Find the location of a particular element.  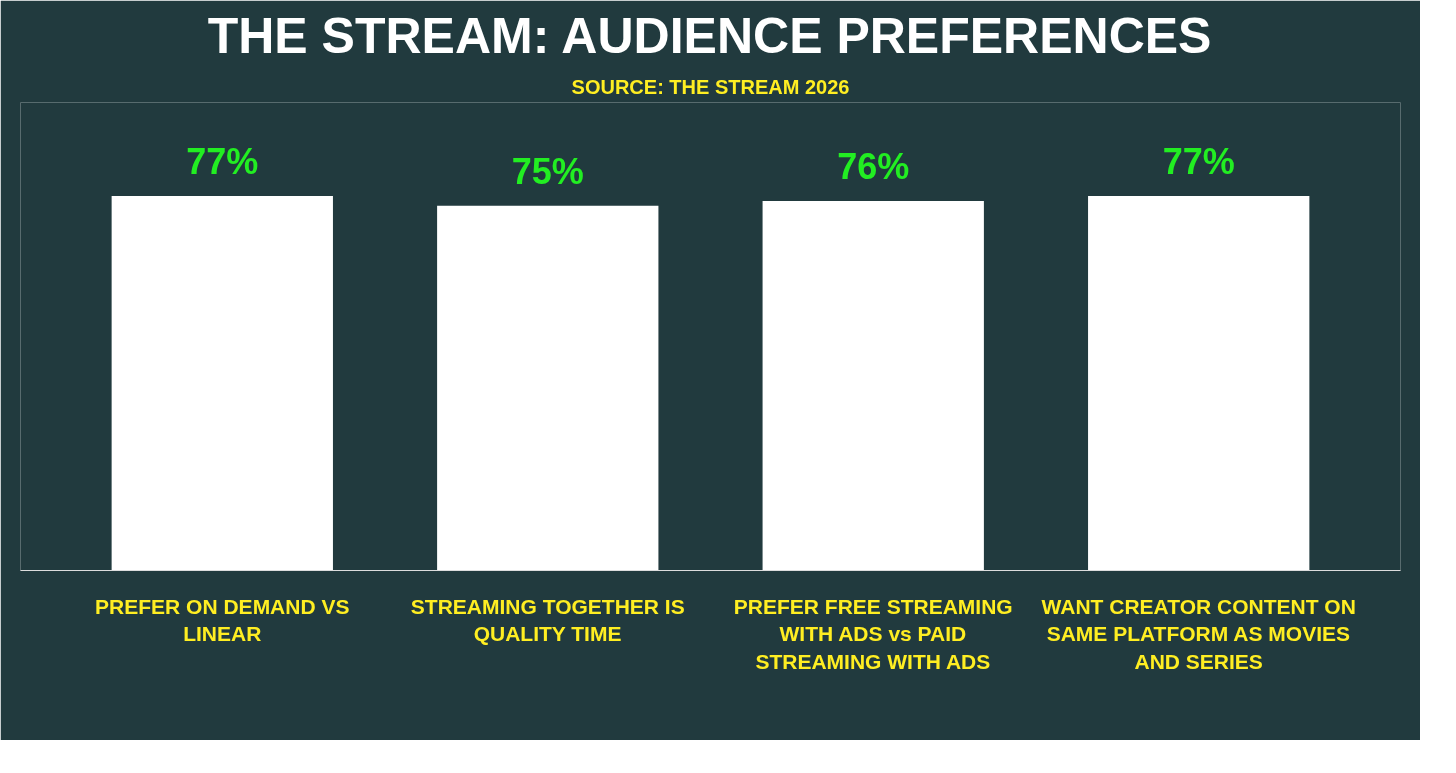

data-label: 75% is located at coordinates (547, 171).